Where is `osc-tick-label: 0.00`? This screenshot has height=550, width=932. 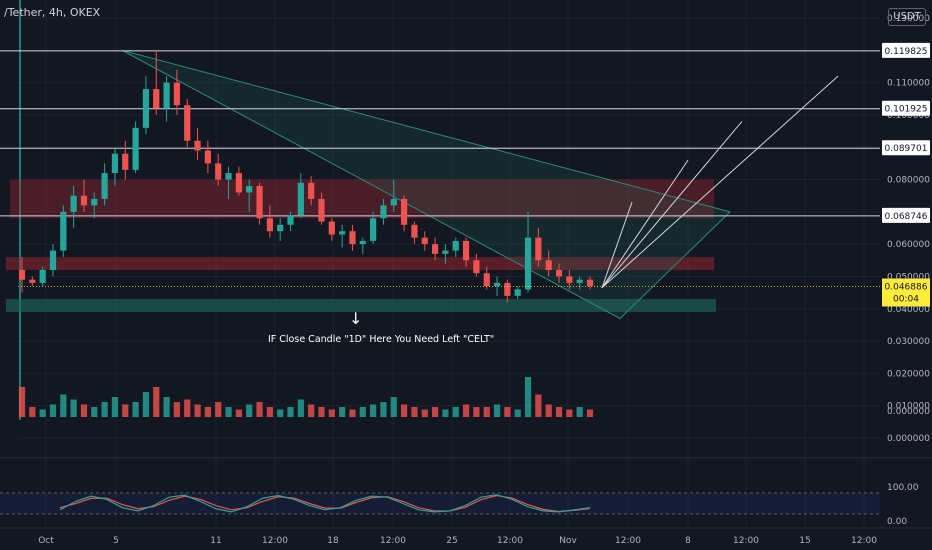 osc-tick-label: 0.00 is located at coordinates (897, 522).